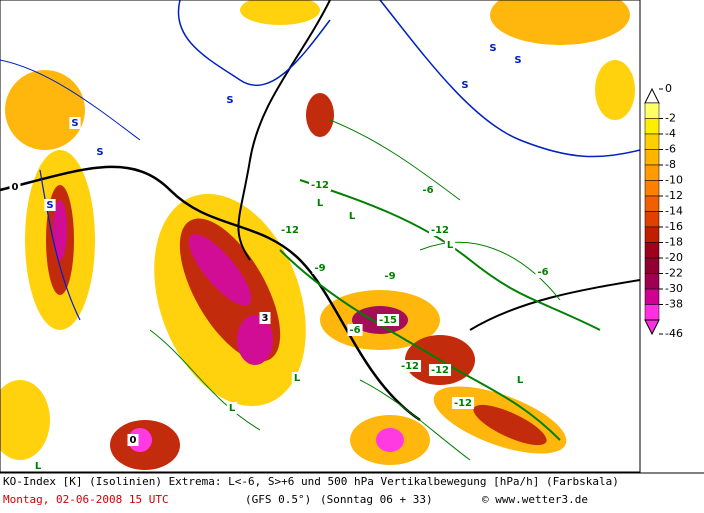 The image size is (704, 513). What do you see at coordinates (535, 499) in the screenshot?
I see `footer-credit: © www.wetter3.de` at bounding box center [535, 499].